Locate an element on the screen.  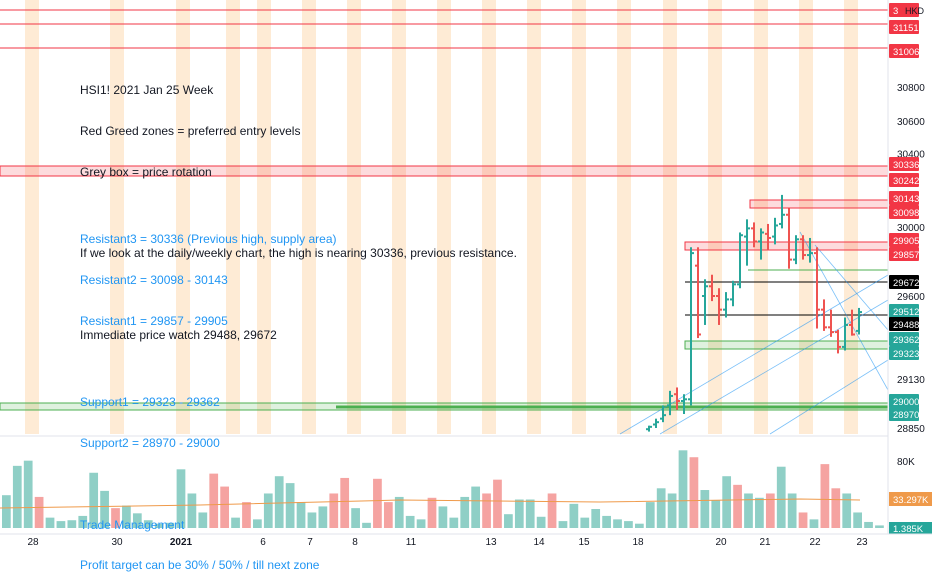
price-level-label: 30098 is located at coordinates (906, 213).